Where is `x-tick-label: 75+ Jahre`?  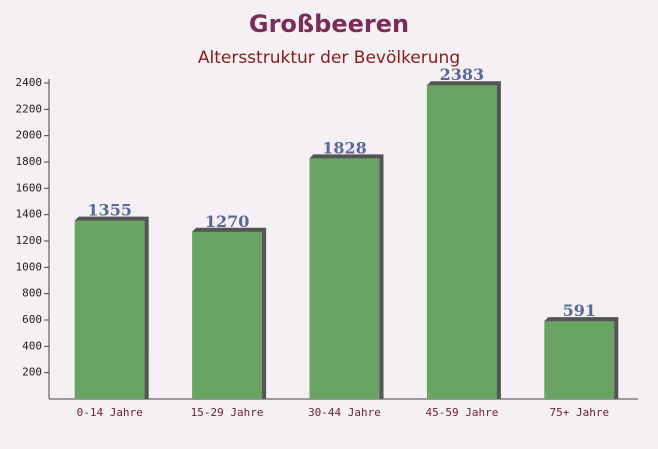 x-tick-label: 75+ Jahre is located at coordinates (579, 412).